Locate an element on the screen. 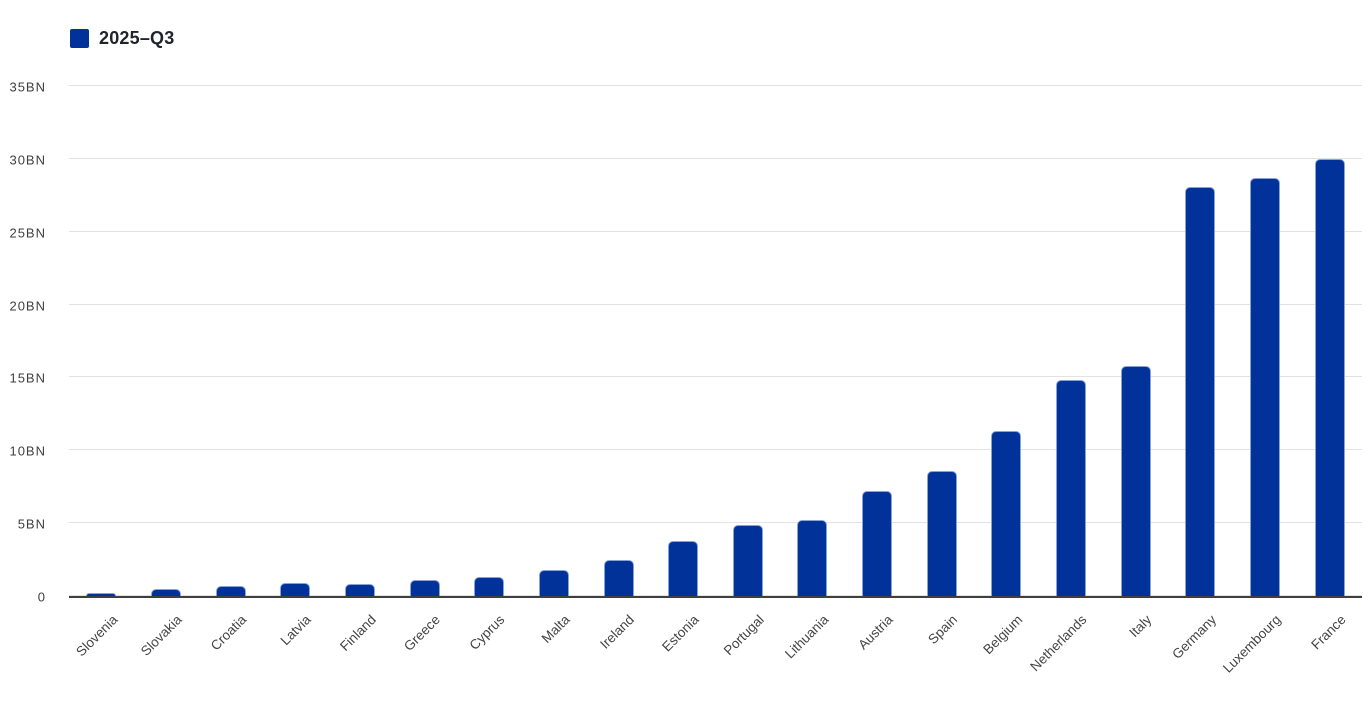 The height and width of the screenshot is (711, 1368). x-tick-label-netherlands: Netherlands is located at coordinates (1058, 643).